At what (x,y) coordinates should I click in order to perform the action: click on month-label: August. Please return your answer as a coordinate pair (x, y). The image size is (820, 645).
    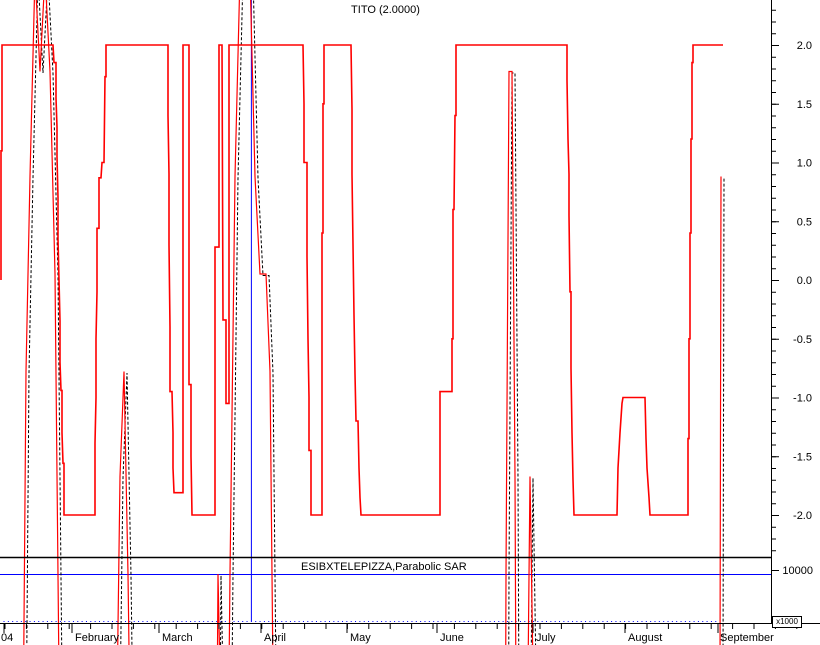
    Looking at the image, I should click on (645, 638).